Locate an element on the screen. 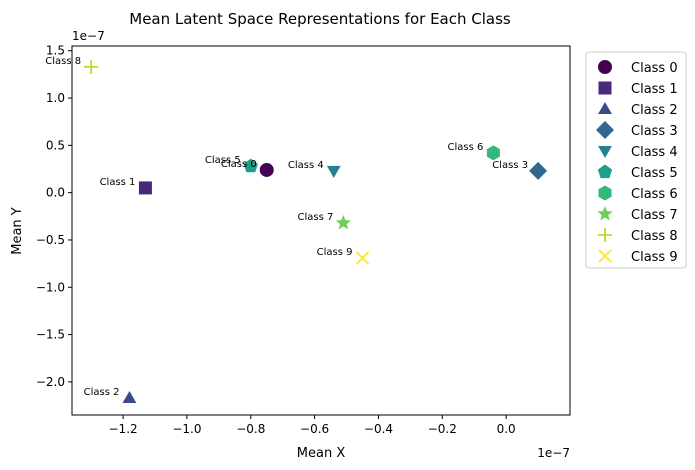 The image size is (695, 470). x-axis-ticks: −1.2 −1.0 −0.8 −0.6 −0.4 −0.2 0.0 is located at coordinates (312, 425).